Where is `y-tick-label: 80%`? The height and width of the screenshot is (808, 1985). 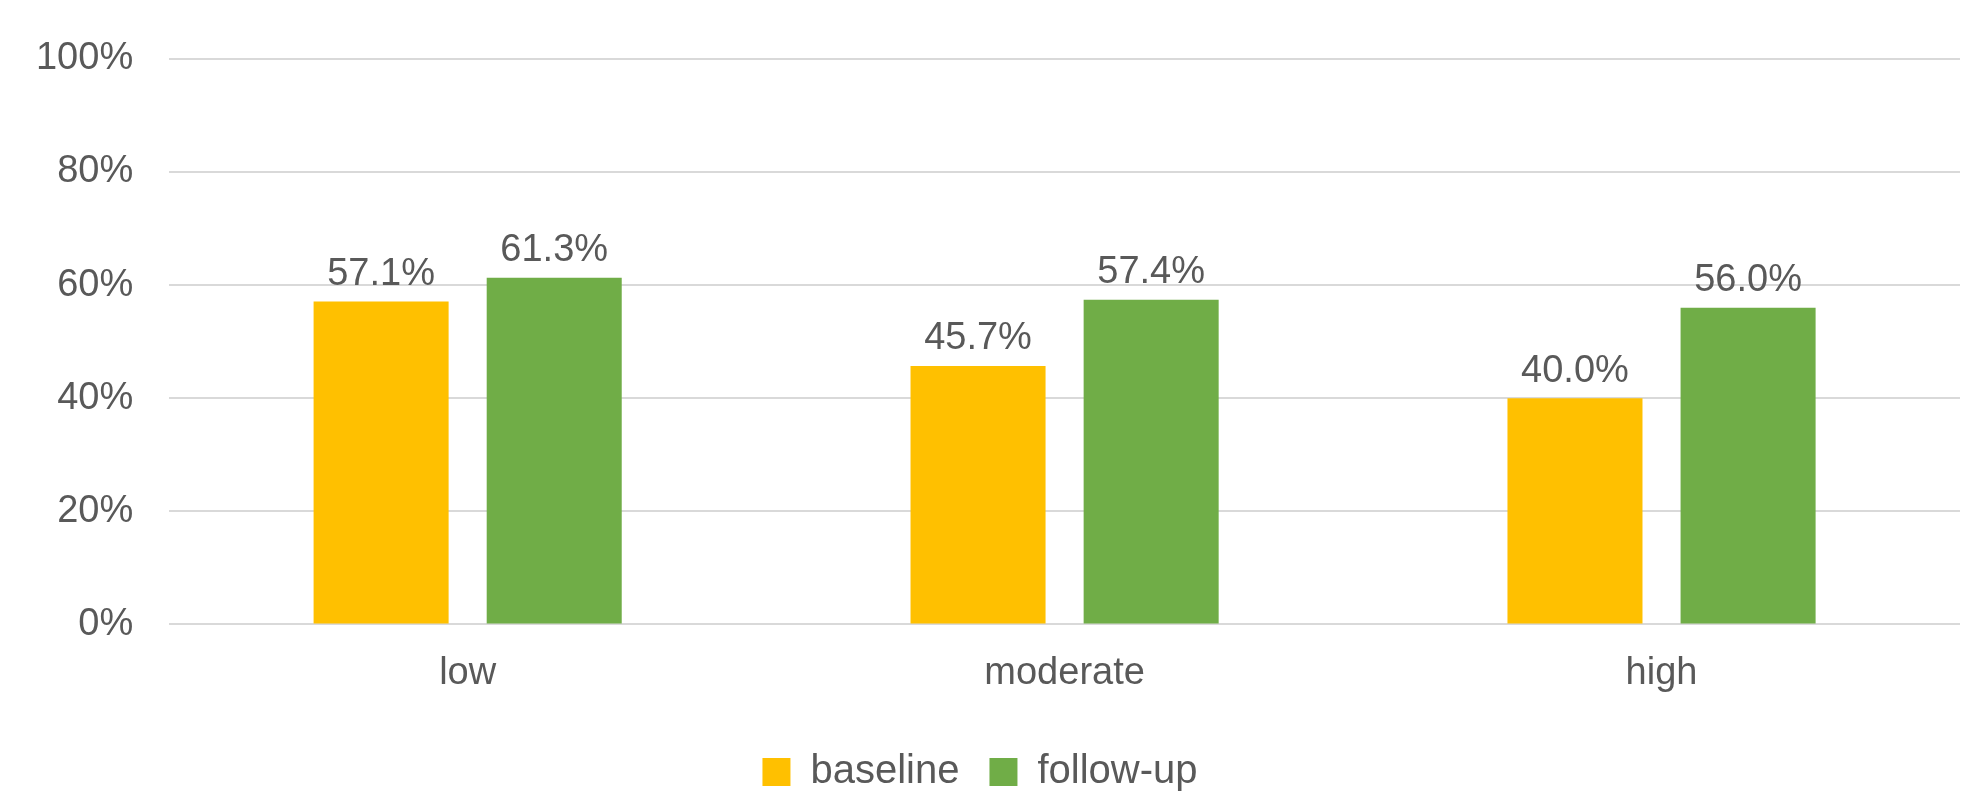 y-tick-label: 80% is located at coordinates (95, 169).